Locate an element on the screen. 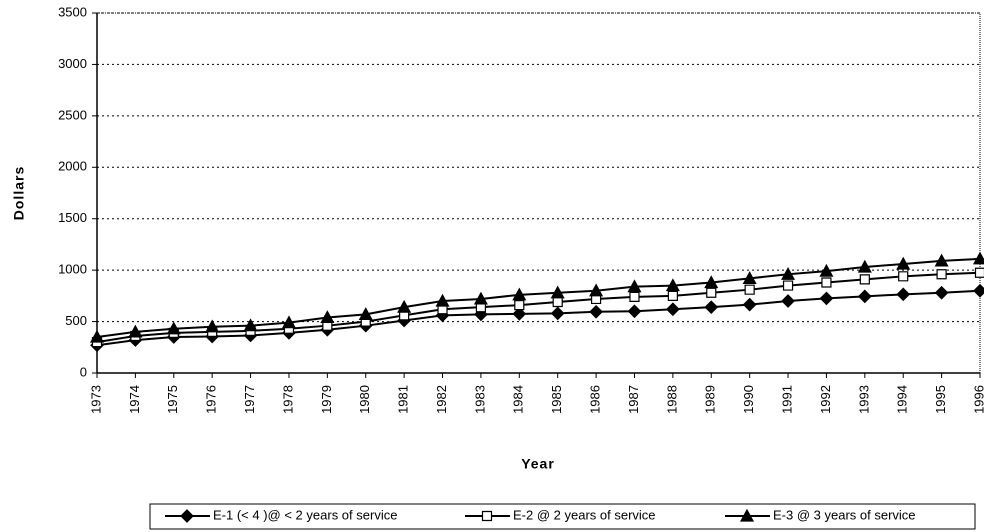 The height and width of the screenshot is (532, 984). y-tick-label: 1500 is located at coordinates (72, 217).